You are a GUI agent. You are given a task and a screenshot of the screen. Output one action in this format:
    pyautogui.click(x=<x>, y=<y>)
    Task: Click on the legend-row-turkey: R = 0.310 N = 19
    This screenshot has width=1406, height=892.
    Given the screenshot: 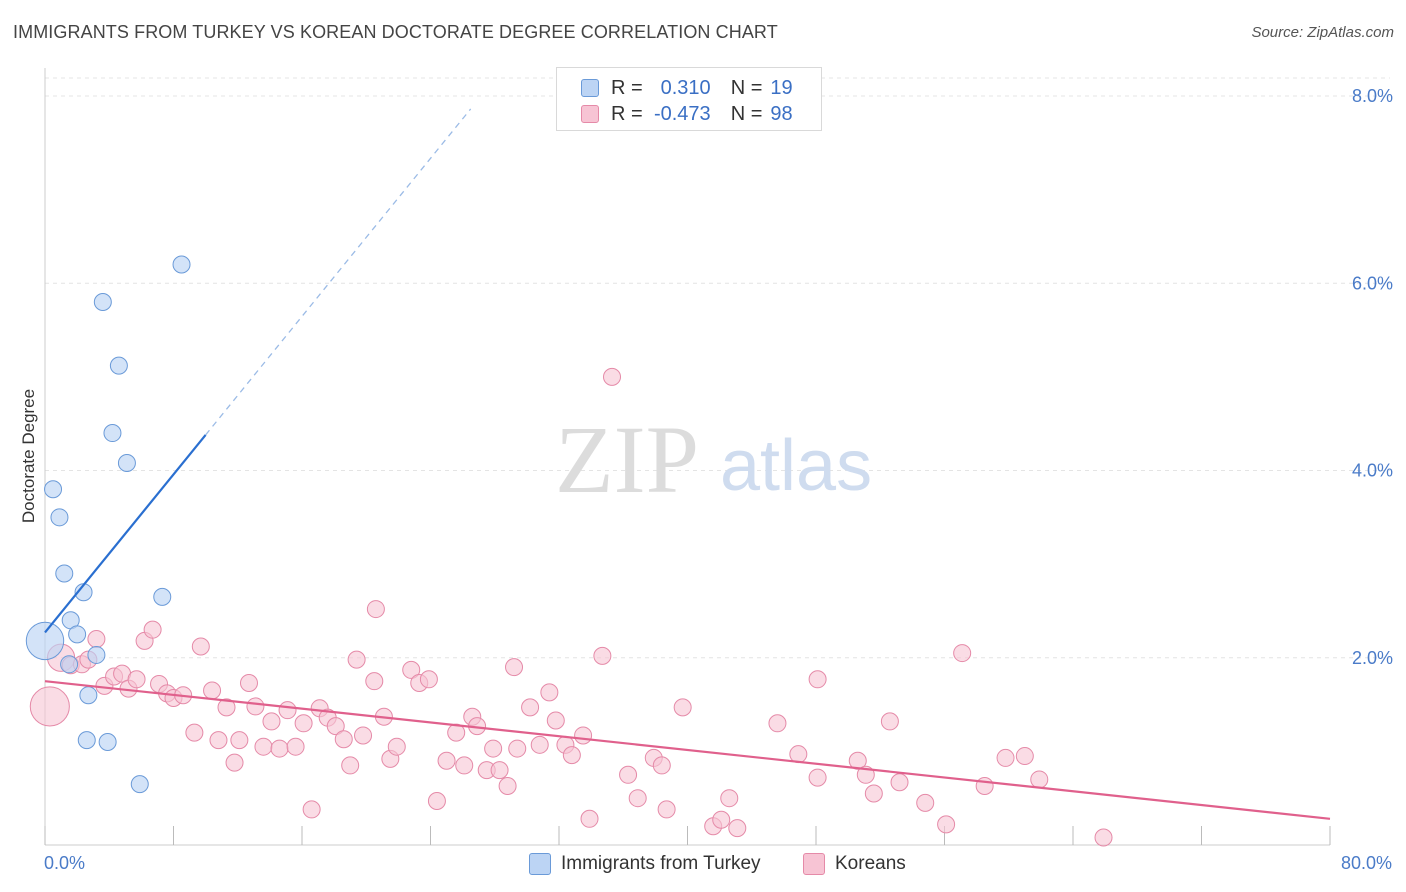 What is the action you would take?
    pyautogui.click(x=687, y=88)
    